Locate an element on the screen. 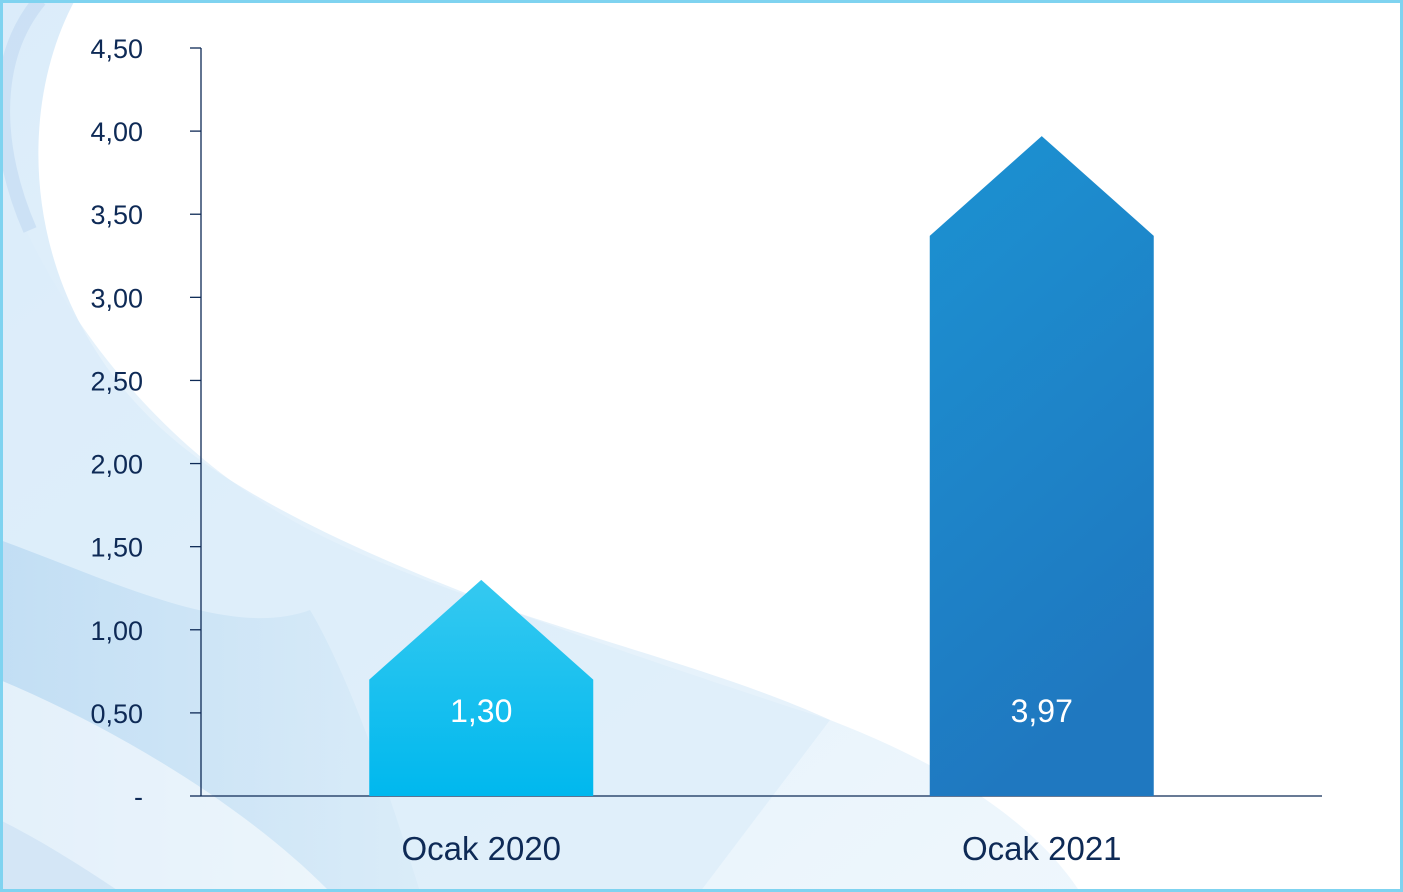 The image size is (1403, 892). y-tick-label: 0,50 is located at coordinates (116, 714).